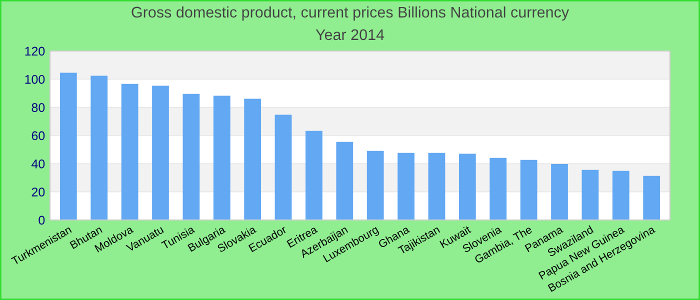  Describe the element at coordinates (38, 107) in the screenshot. I see `y-tick-label: 80` at that location.